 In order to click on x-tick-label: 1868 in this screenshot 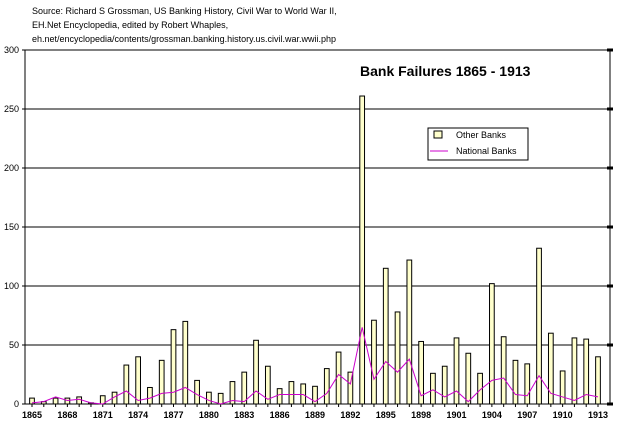, I will do `click(67, 415)`.